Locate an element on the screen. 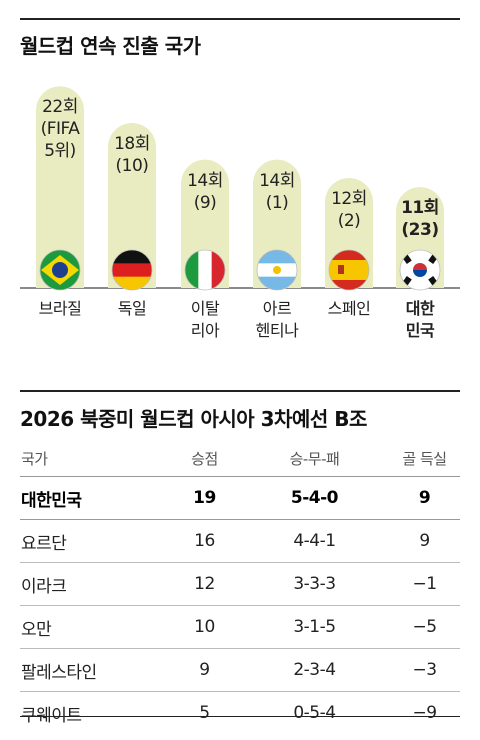  rank-label: 5위) is located at coordinates (60, 151).